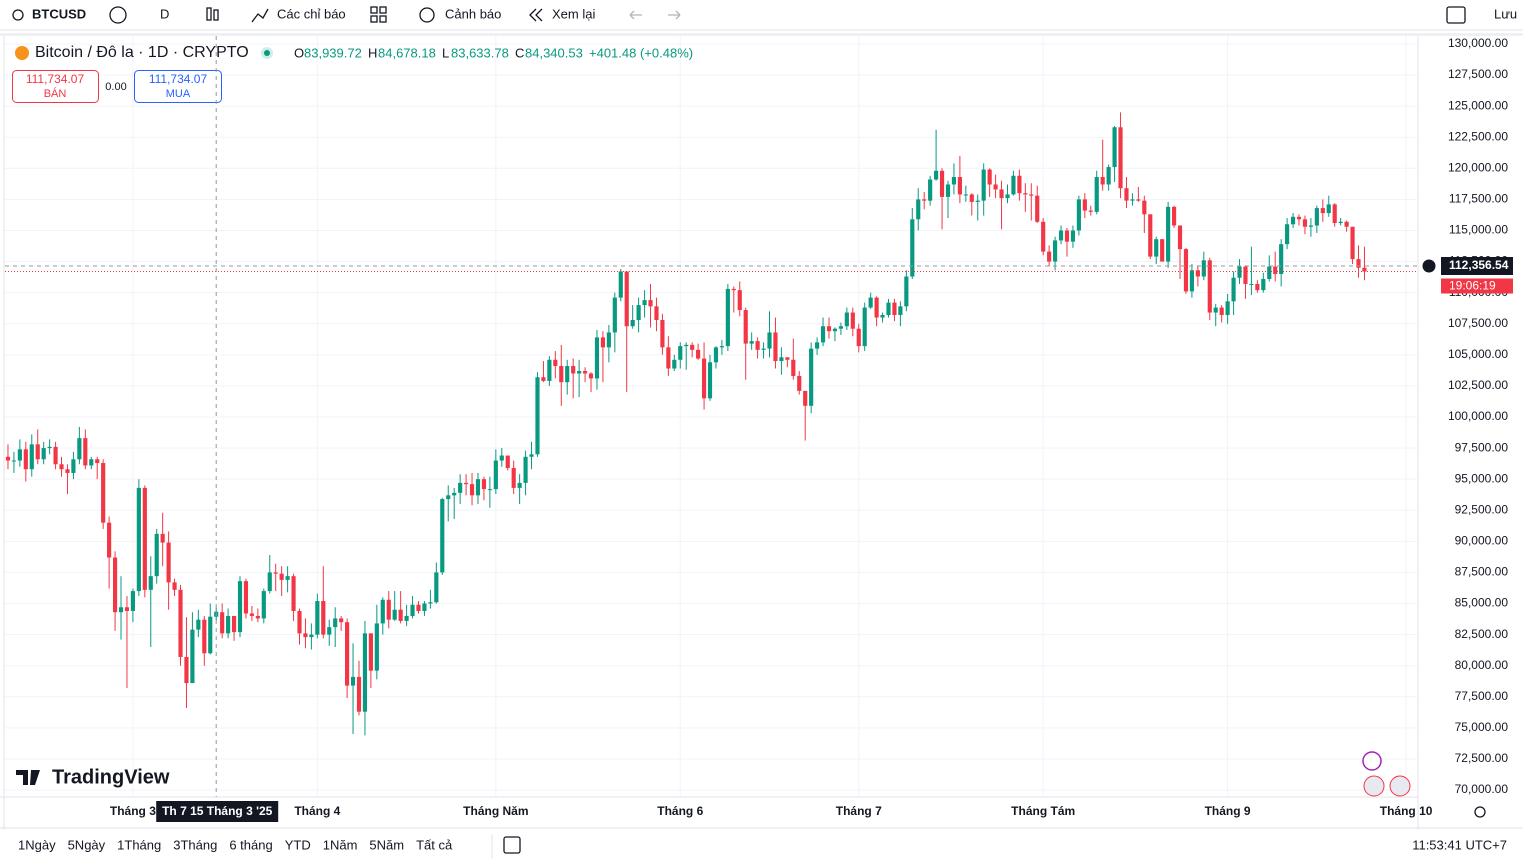  Describe the element at coordinates (340, 844) in the screenshot. I see `range-button: 1Năm` at that location.